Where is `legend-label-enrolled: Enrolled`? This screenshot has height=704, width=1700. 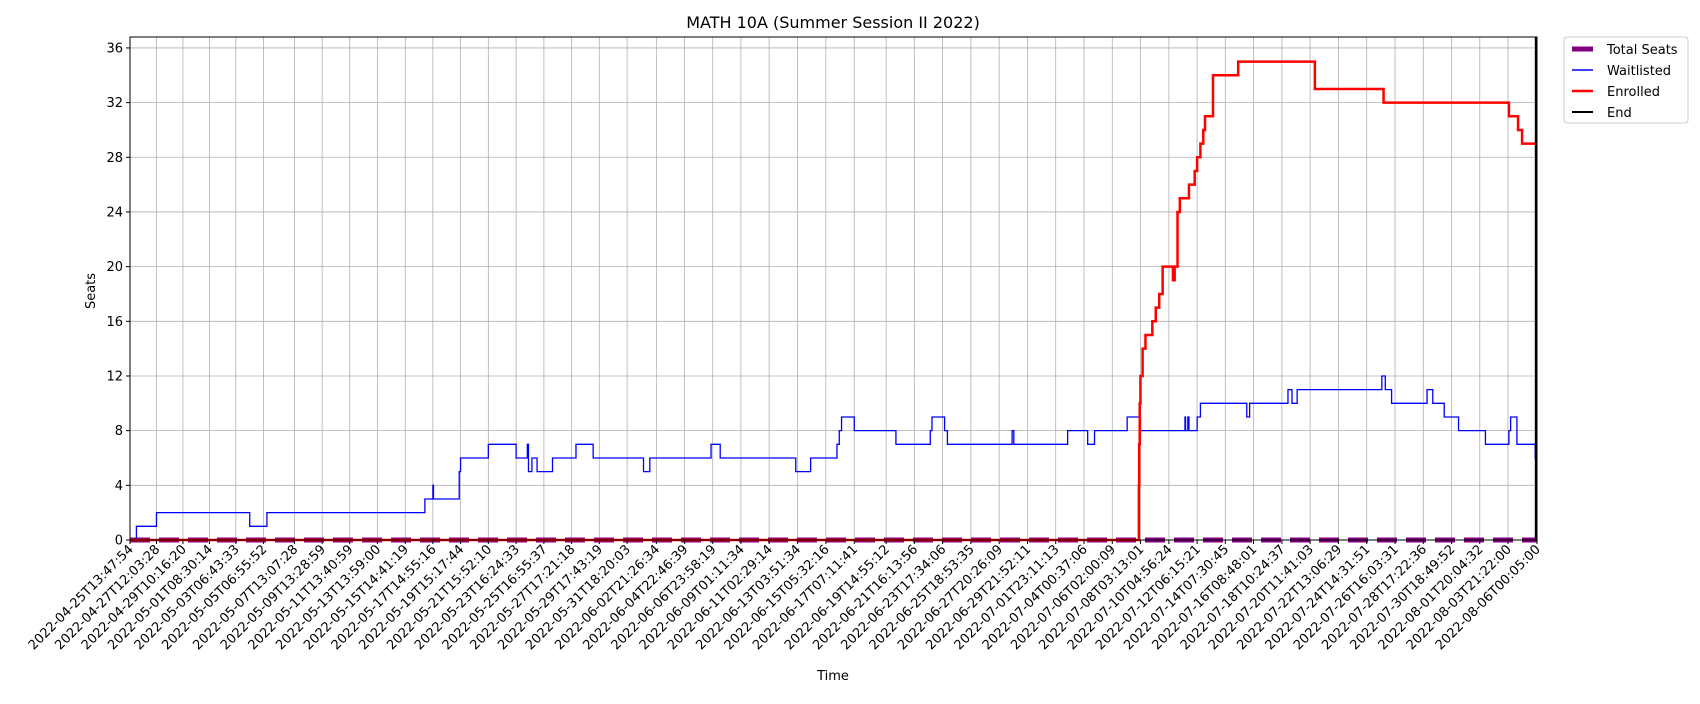
legend-label-enrolled: Enrolled is located at coordinates (1633, 92).